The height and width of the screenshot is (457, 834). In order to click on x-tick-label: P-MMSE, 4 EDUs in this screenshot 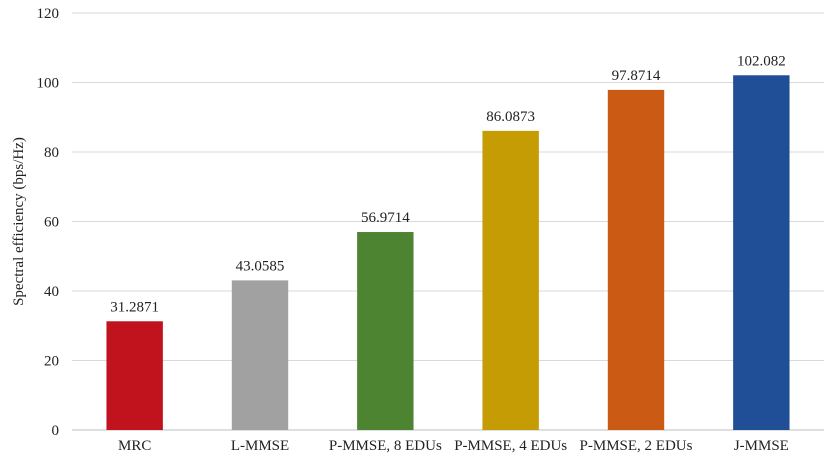, I will do `click(510, 446)`.